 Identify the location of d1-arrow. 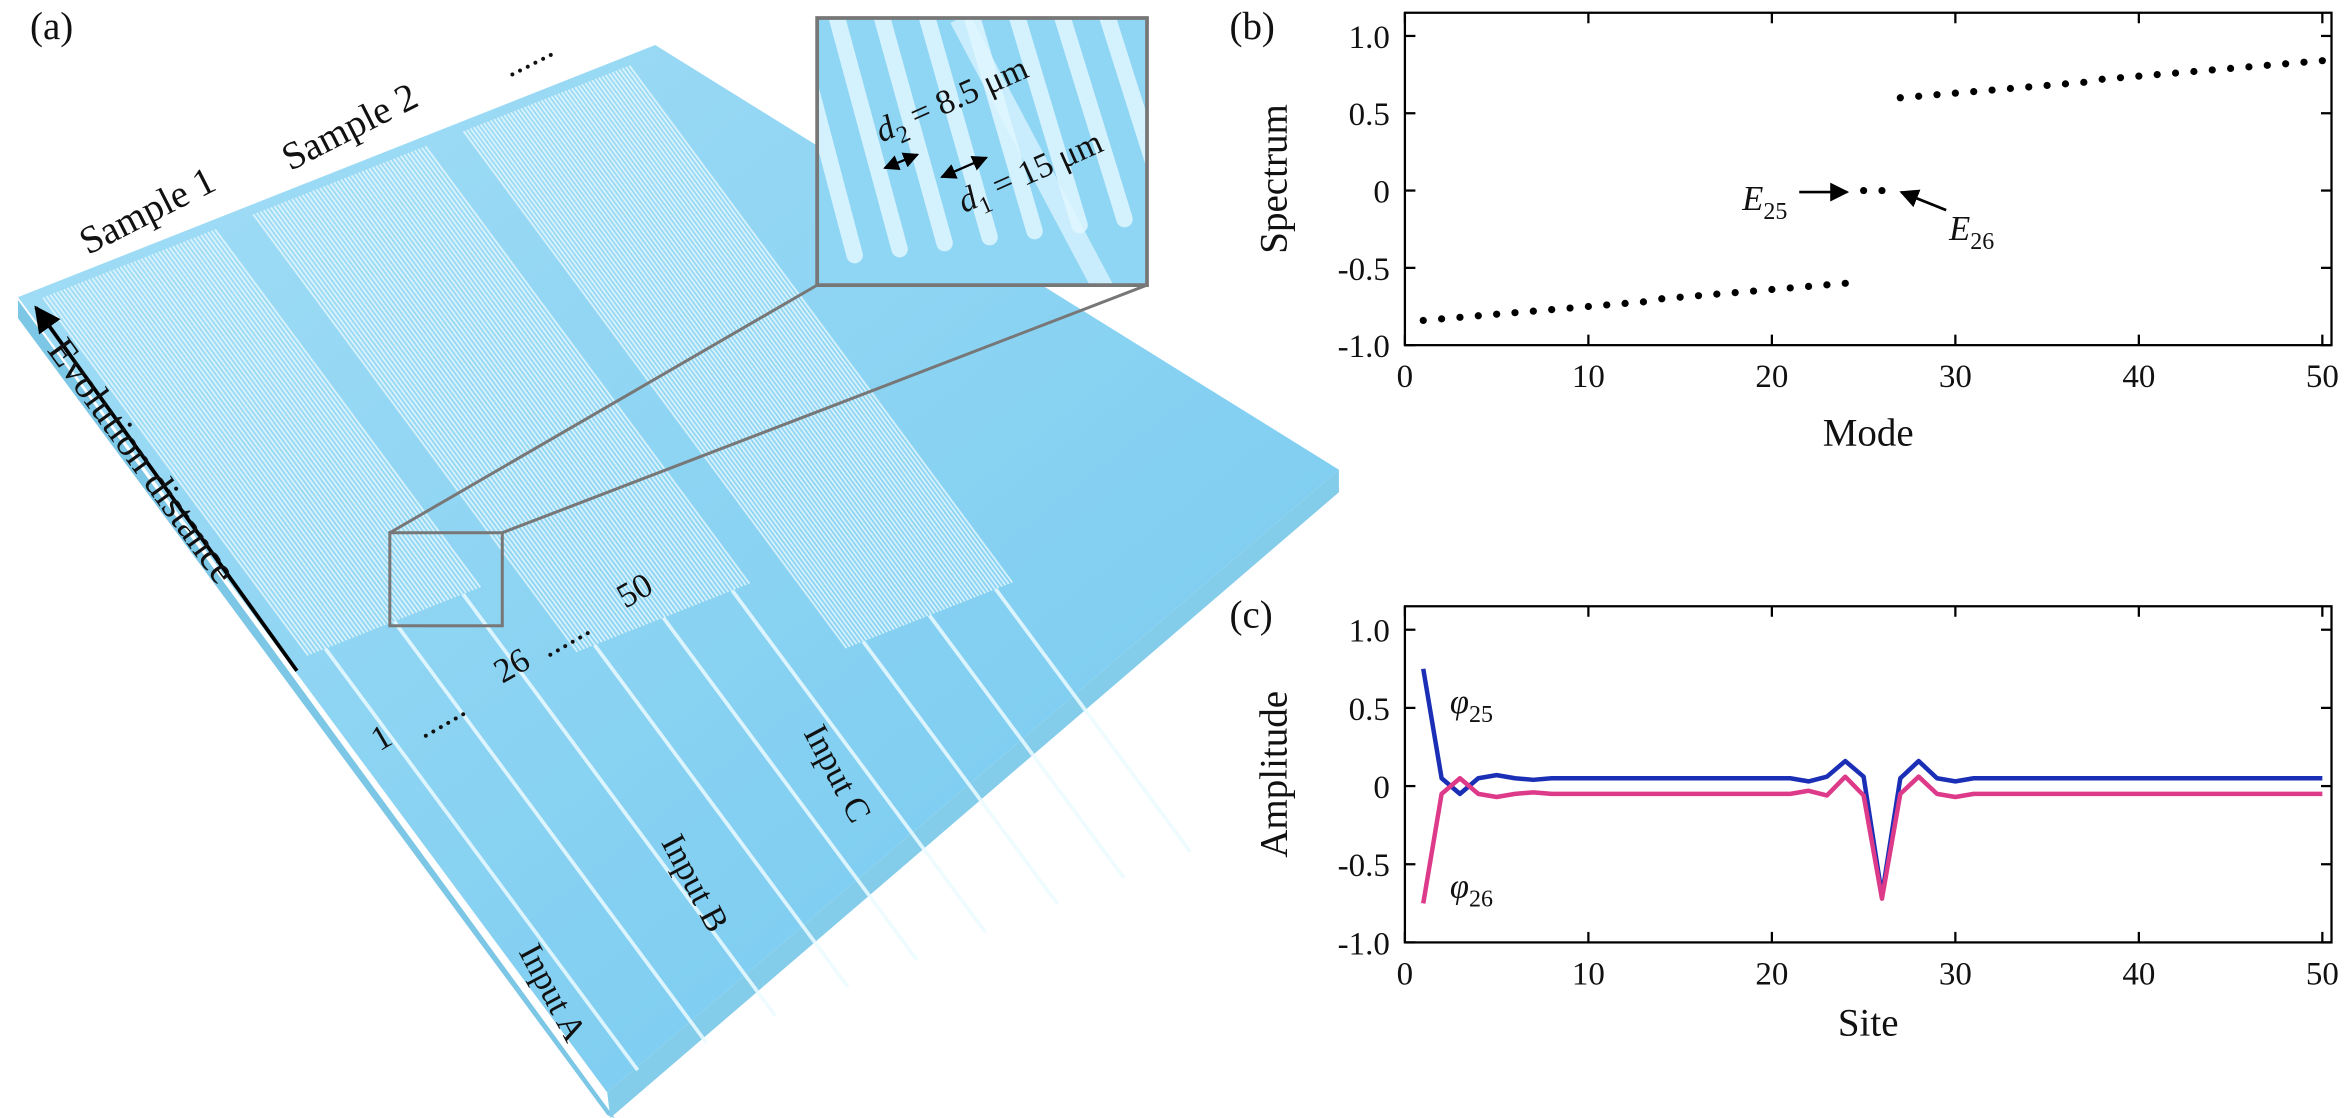
(964, 167).